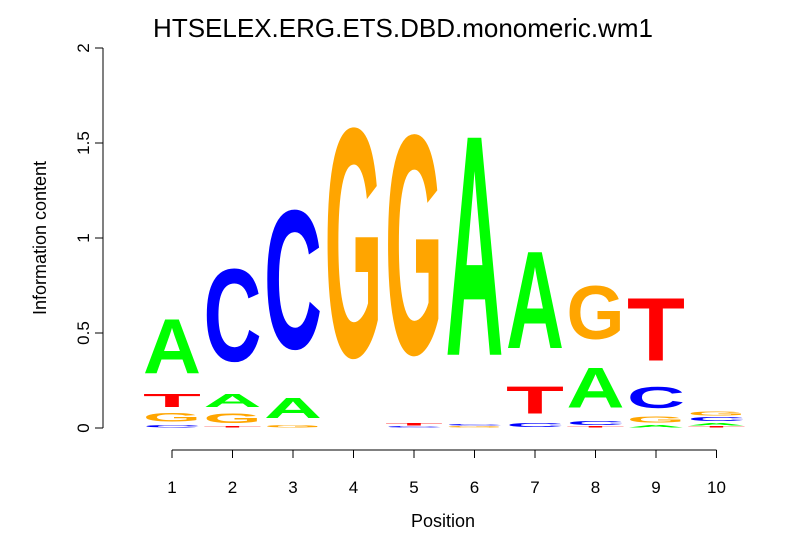 The height and width of the screenshot is (559, 806). I want to click on glyph-C-pos-3: C, so click(293, 281).